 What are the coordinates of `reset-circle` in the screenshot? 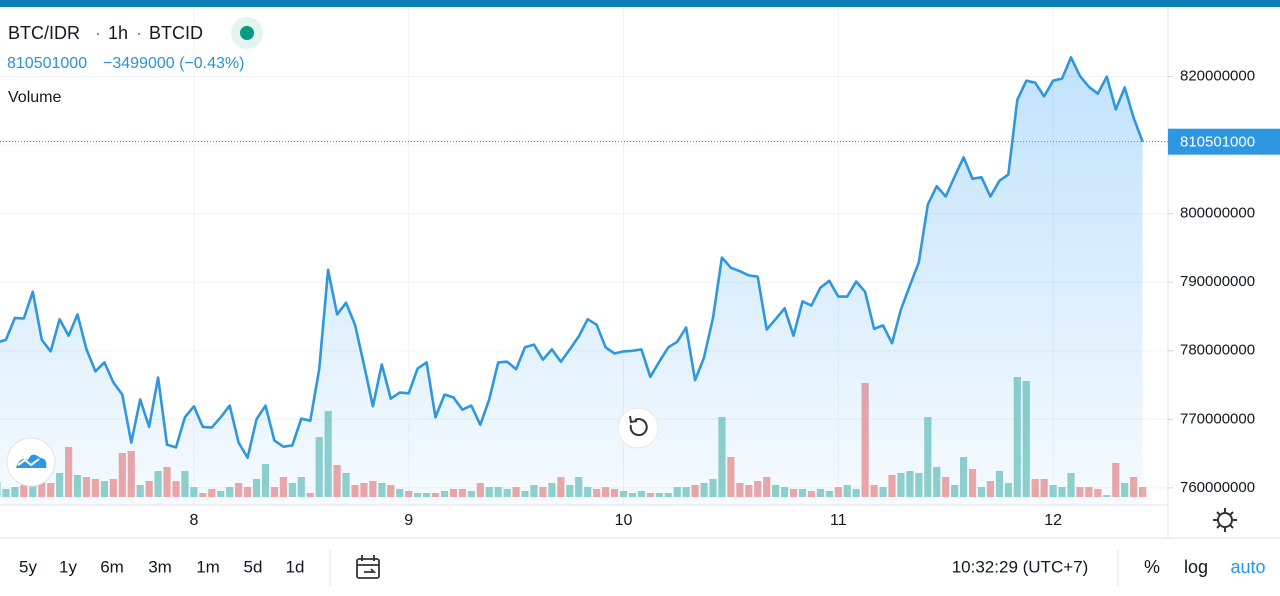 It's located at (638, 428).